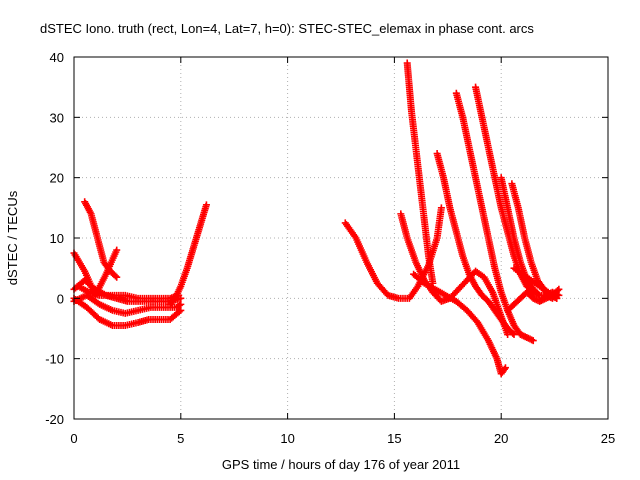 This screenshot has height=480, width=640. Describe the element at coordinates (12, 237) in the screenshot. I see `y-axis-label: dSTEC / TECUs` at that location.